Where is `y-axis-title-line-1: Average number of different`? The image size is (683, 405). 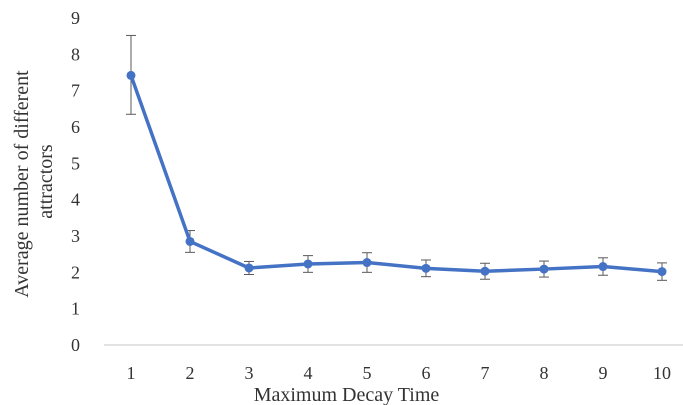
y-axis-title-line-1: Average number of different is located at coordinates (22, 184).